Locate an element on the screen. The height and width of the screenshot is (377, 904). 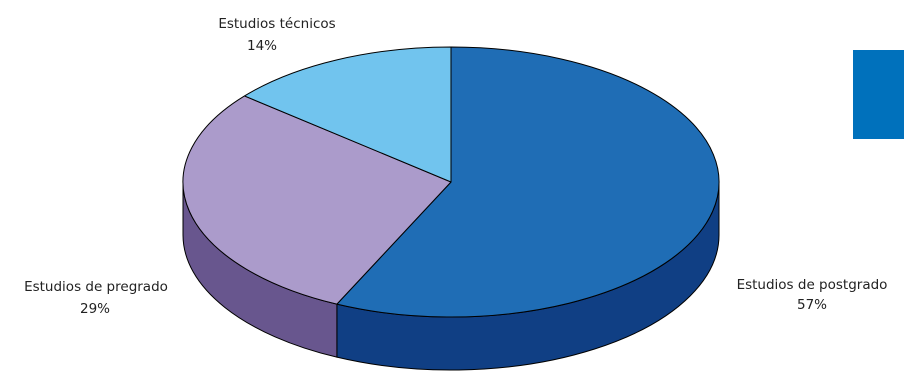
slice-label-tecnicos: Estudios técnicos is located at coordinates (276, 24).